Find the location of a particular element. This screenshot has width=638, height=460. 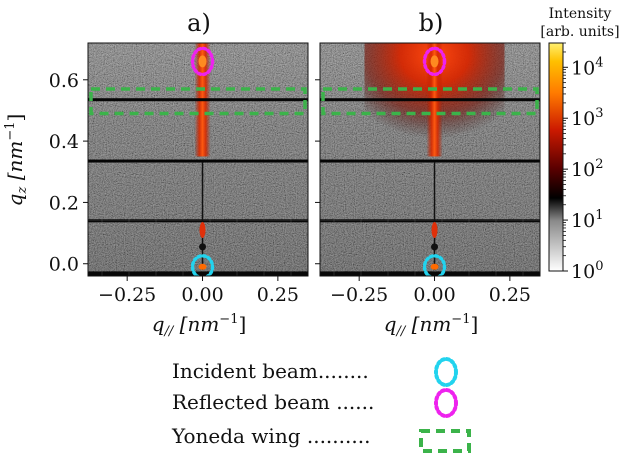

panel-b-module-grid is located at coordinates (430, 219).